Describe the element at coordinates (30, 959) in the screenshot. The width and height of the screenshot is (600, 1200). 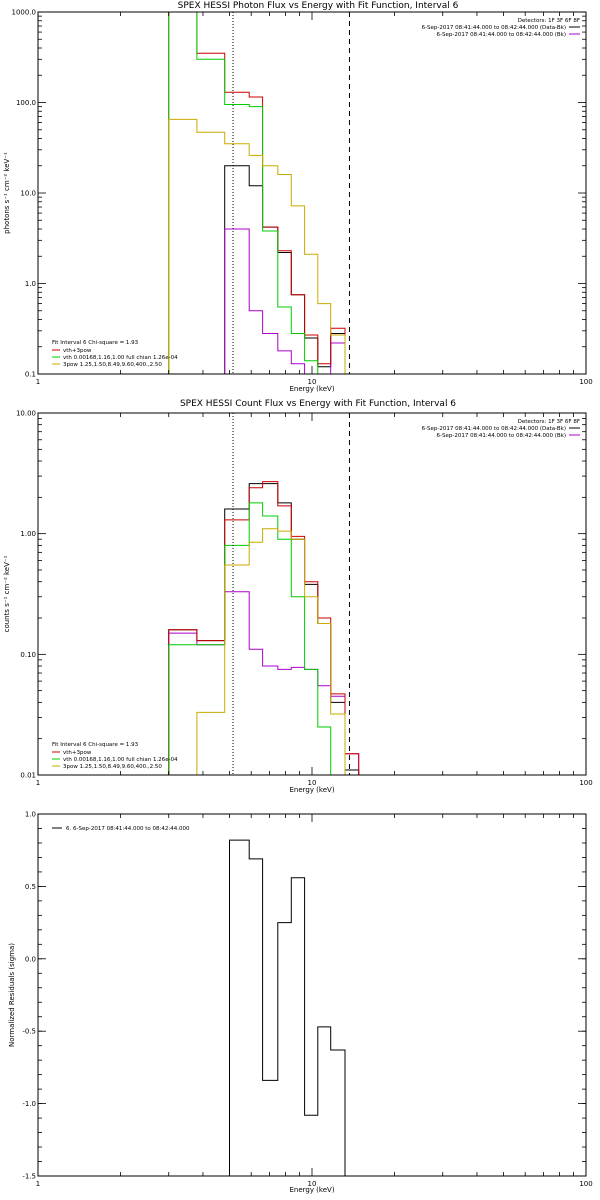
I see `residuals-ytick-label: 0.0` at that location.